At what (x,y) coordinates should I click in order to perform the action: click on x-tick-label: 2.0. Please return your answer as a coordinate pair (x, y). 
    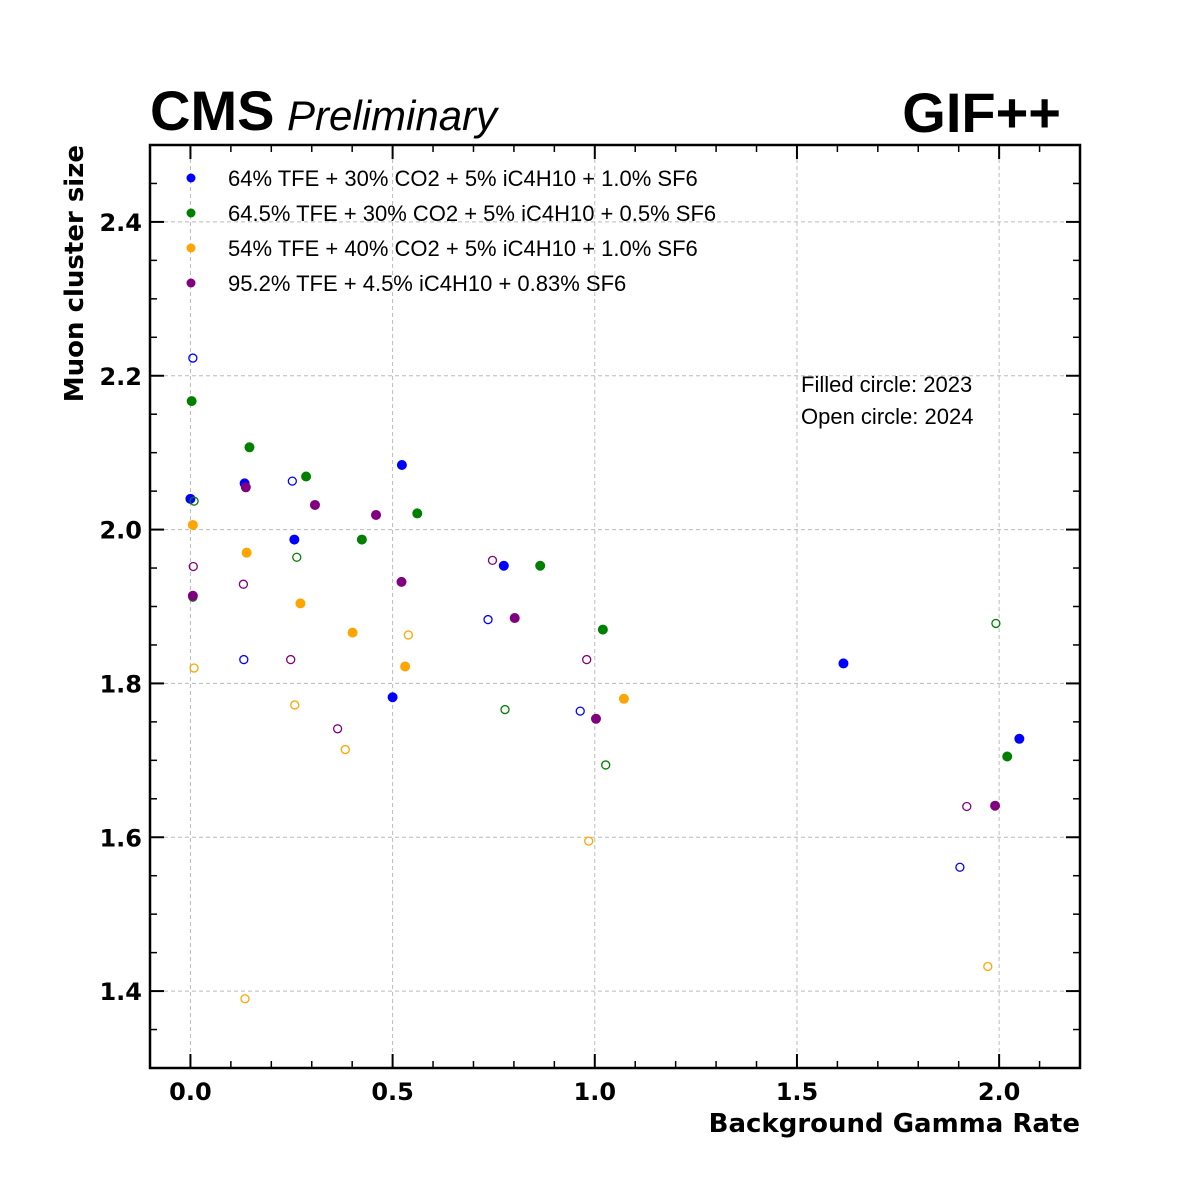
    Looking at the image, I should click on (999, 1092).